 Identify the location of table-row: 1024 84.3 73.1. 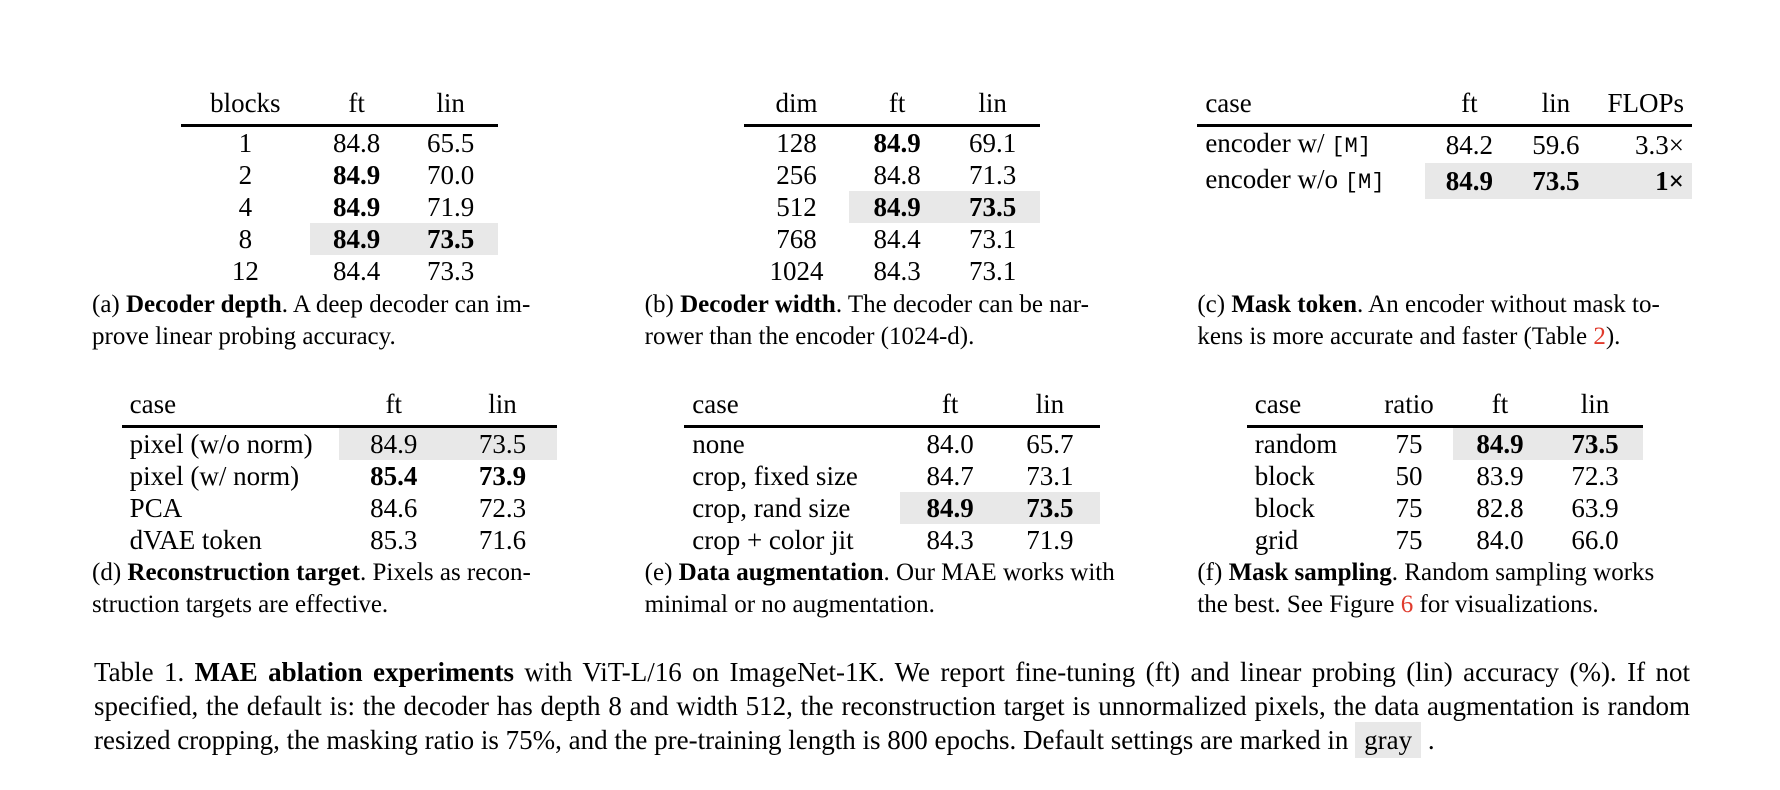
(892, 271).